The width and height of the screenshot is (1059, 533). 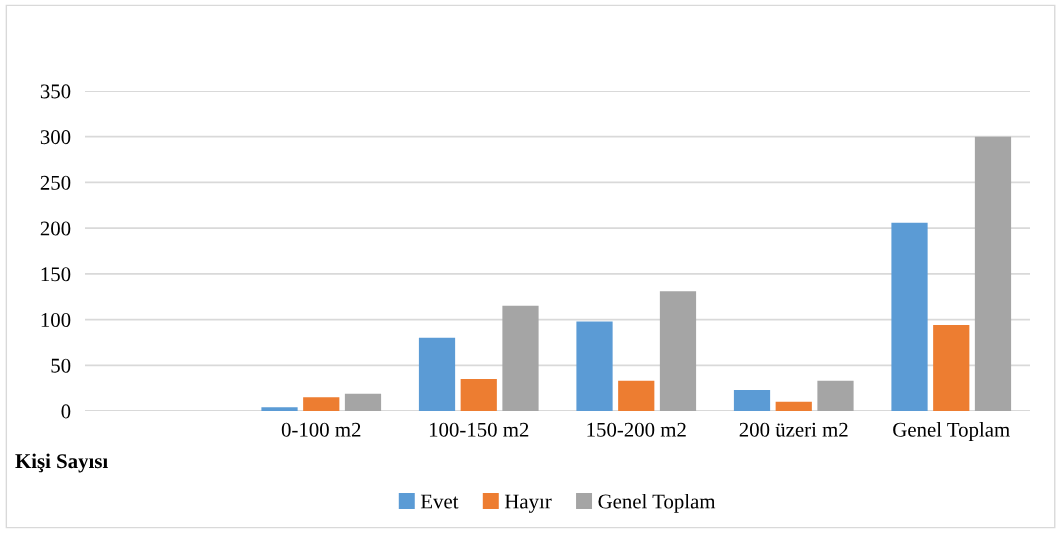 What do you see at coordinates (636, 429) in the screenshot?
I see `x-tick-label: 150-200 m2` at bounding box center [636, 429].